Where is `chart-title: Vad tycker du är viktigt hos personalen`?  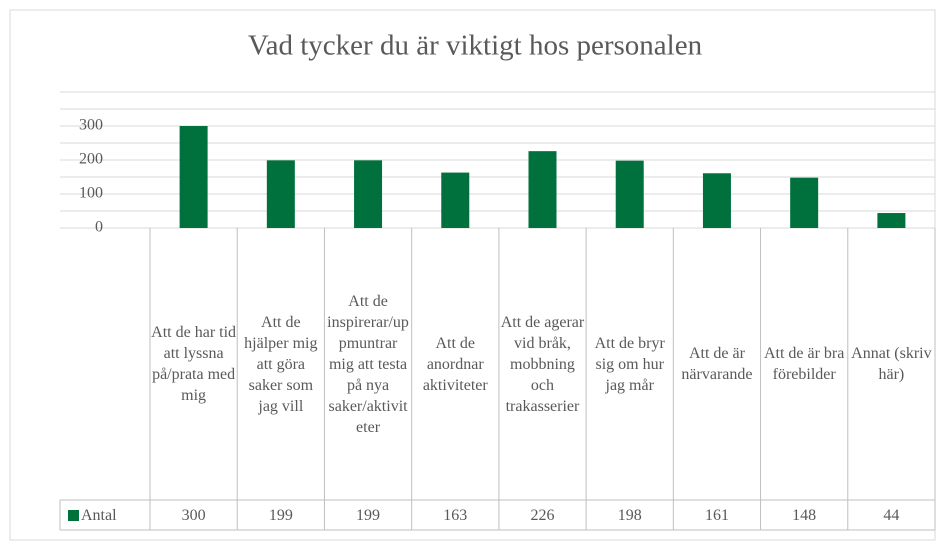 chart-title: Vad tycker du är viktigt hos personalen is located at coordinates (475, 46).